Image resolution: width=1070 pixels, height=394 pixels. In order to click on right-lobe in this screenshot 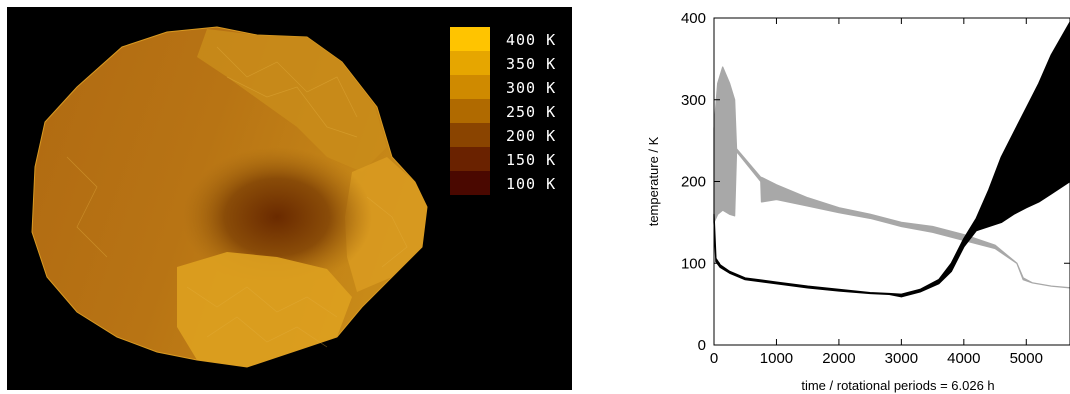, I will do `click(386, 224)`.